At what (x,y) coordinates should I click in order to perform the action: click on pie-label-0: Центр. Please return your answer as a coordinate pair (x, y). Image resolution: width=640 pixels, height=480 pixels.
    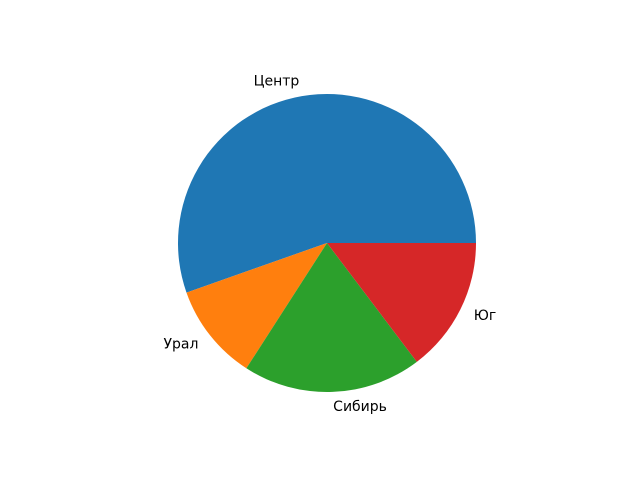
    Looking at the image, I should click on (277, 81).